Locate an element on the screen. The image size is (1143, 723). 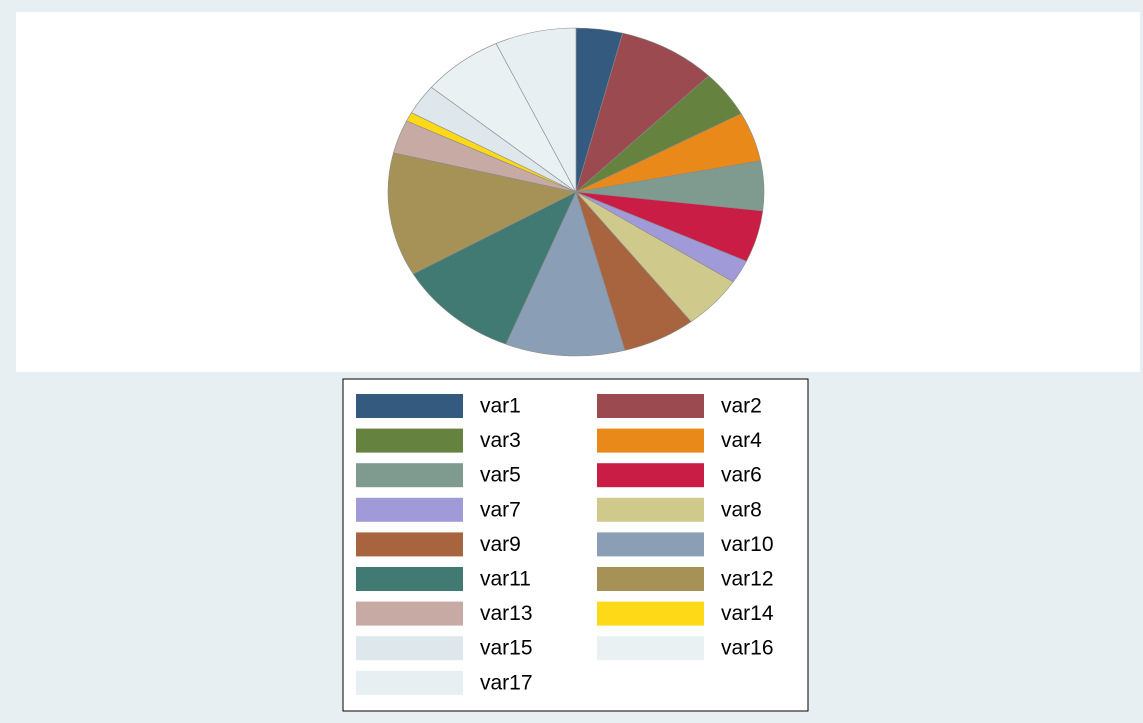
legend-label: var17 is located at coordinates (506, 682).